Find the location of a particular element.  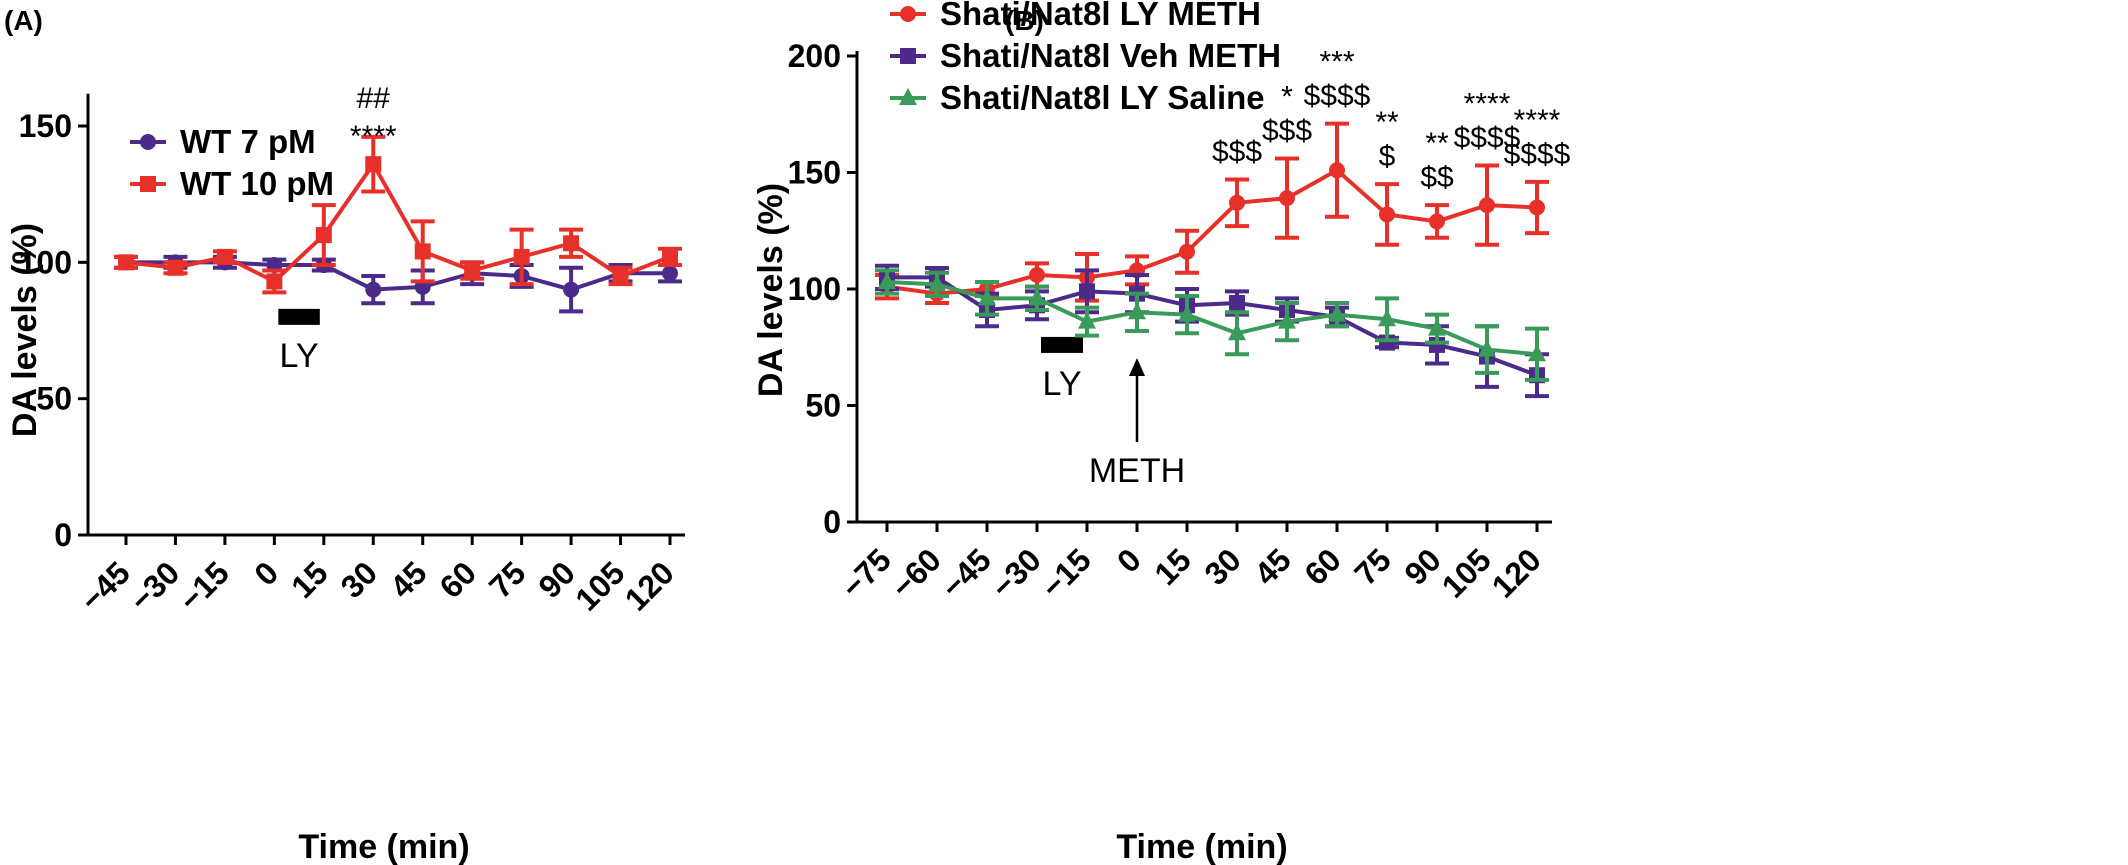

legend-entry: Shati/Nat8l LY METH is located at coordinates (1100, 16).